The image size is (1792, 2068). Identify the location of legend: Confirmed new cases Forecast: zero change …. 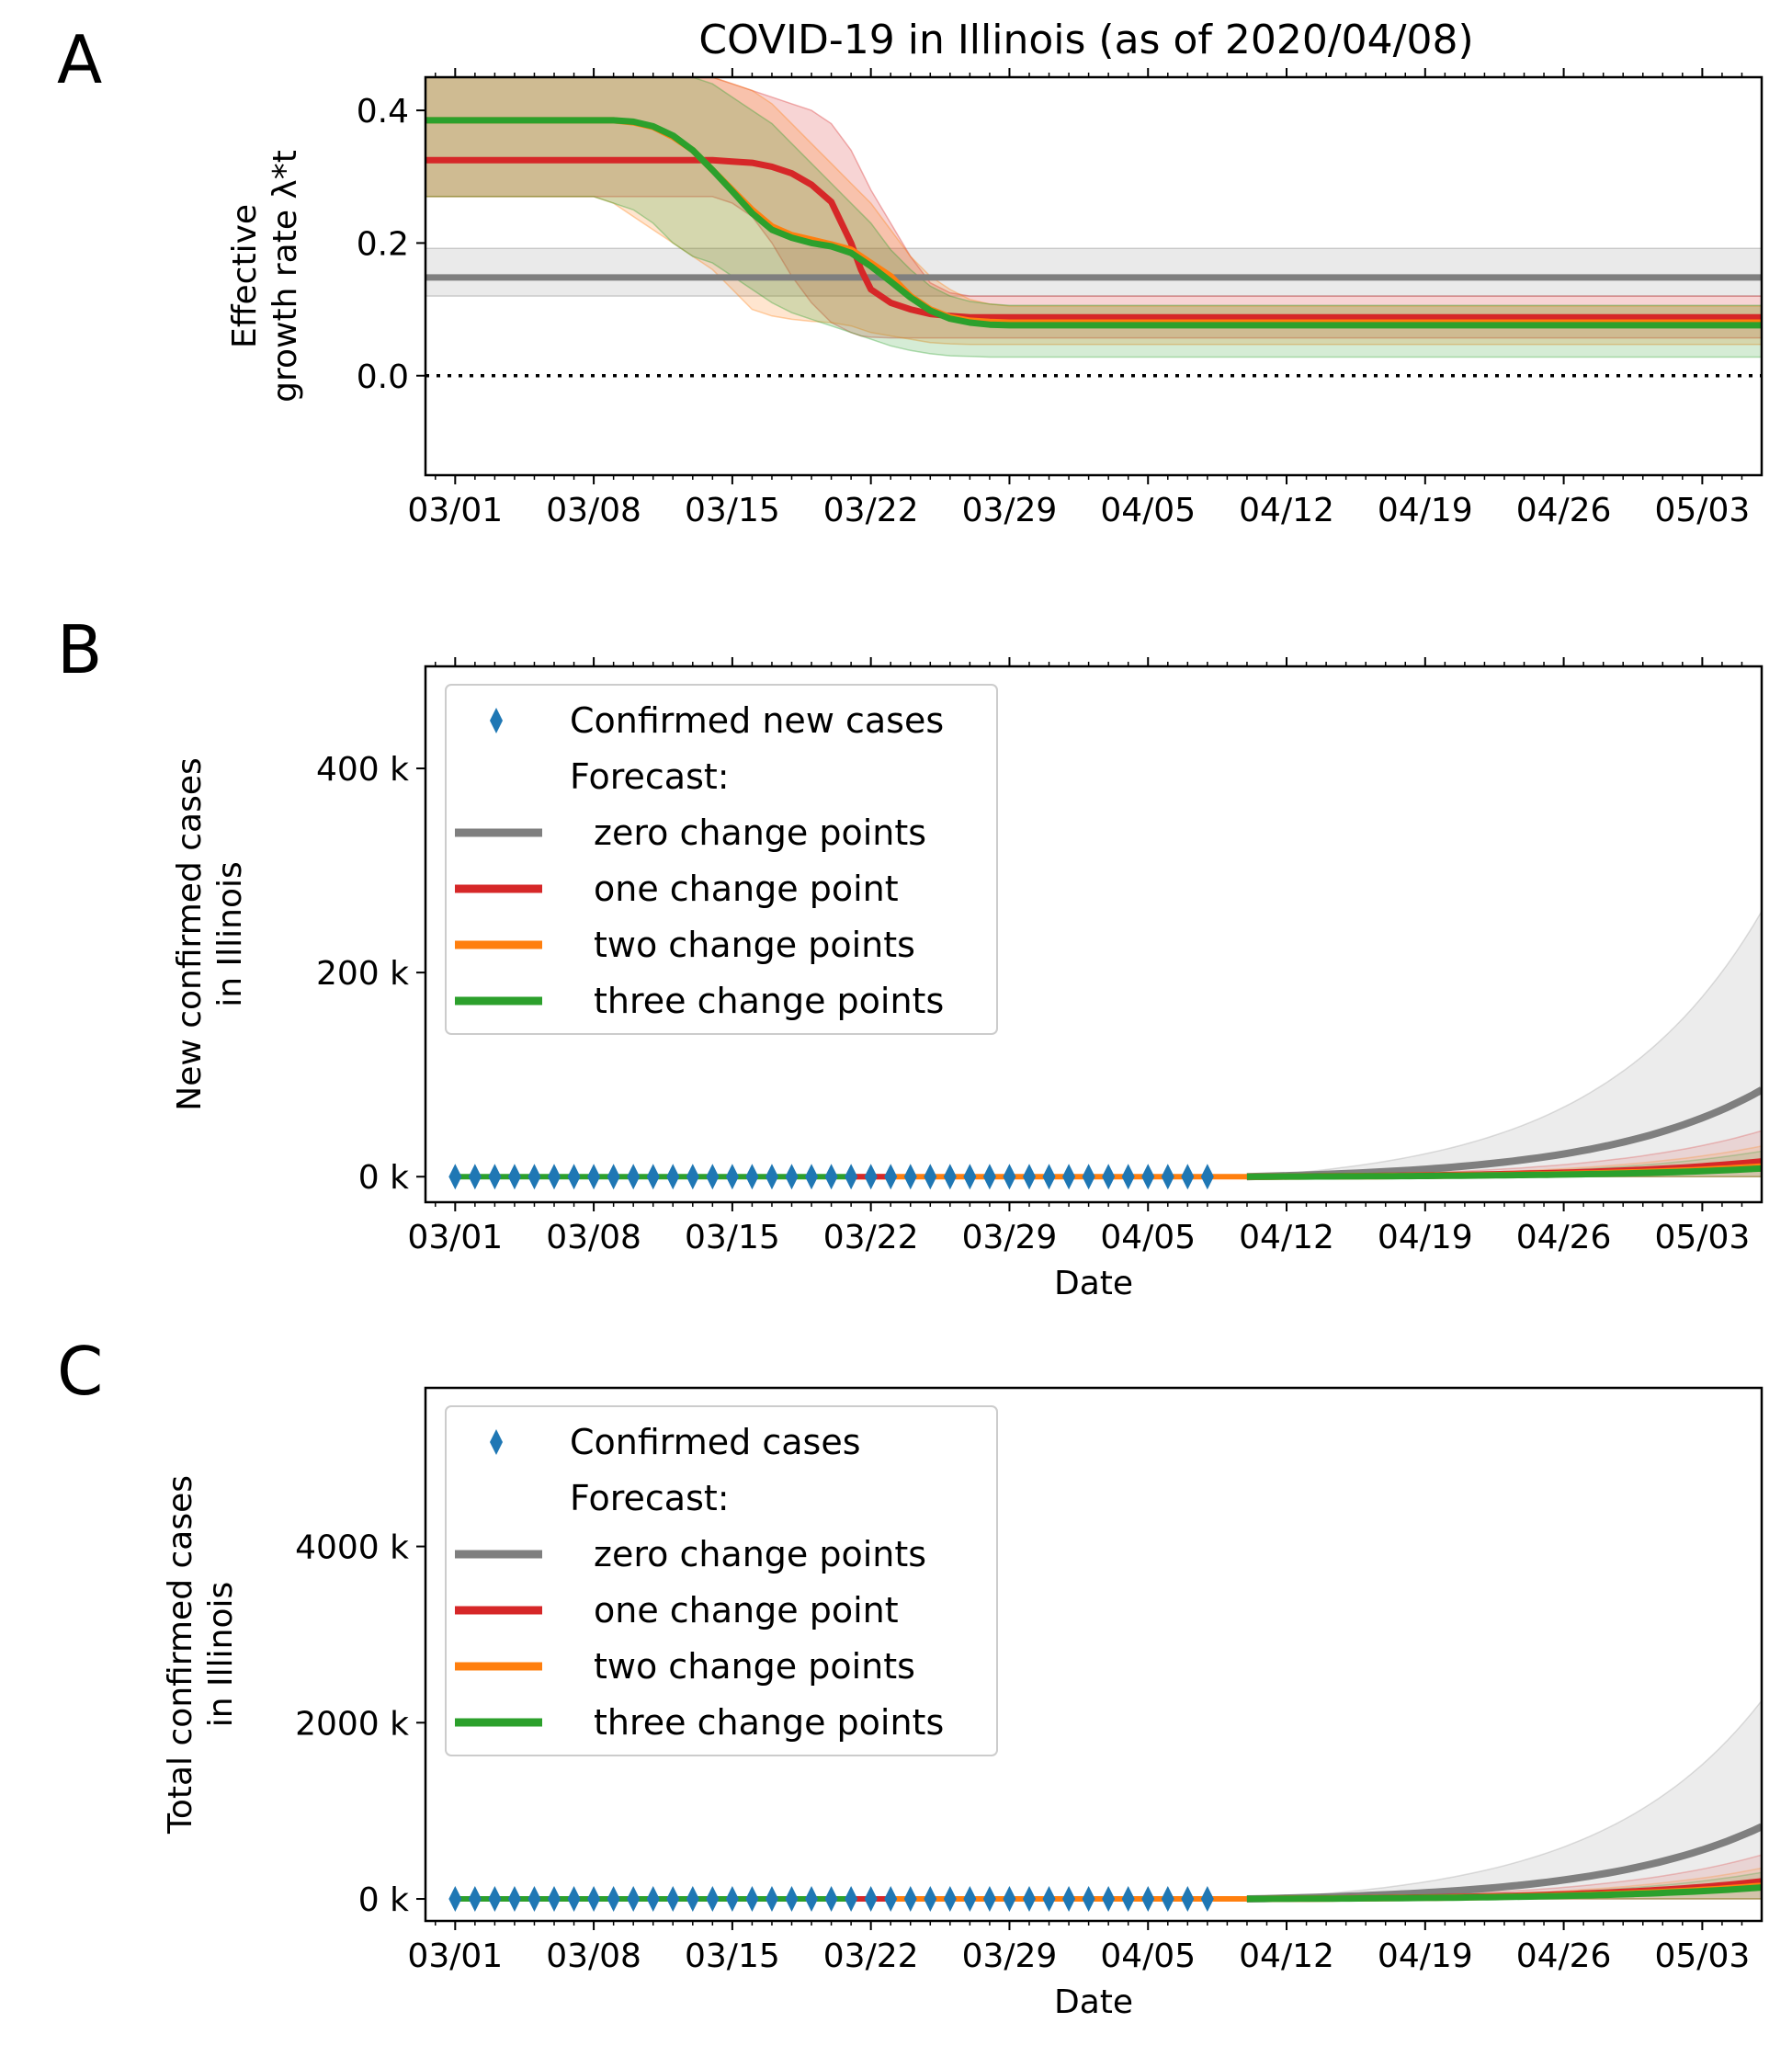
(721, 859).